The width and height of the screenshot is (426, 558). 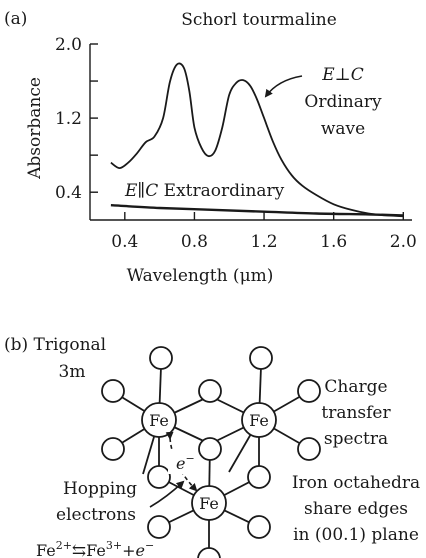 I want to click on extraordinary-annotation: E∥C Extraordinary, so click(x=204, y=191).